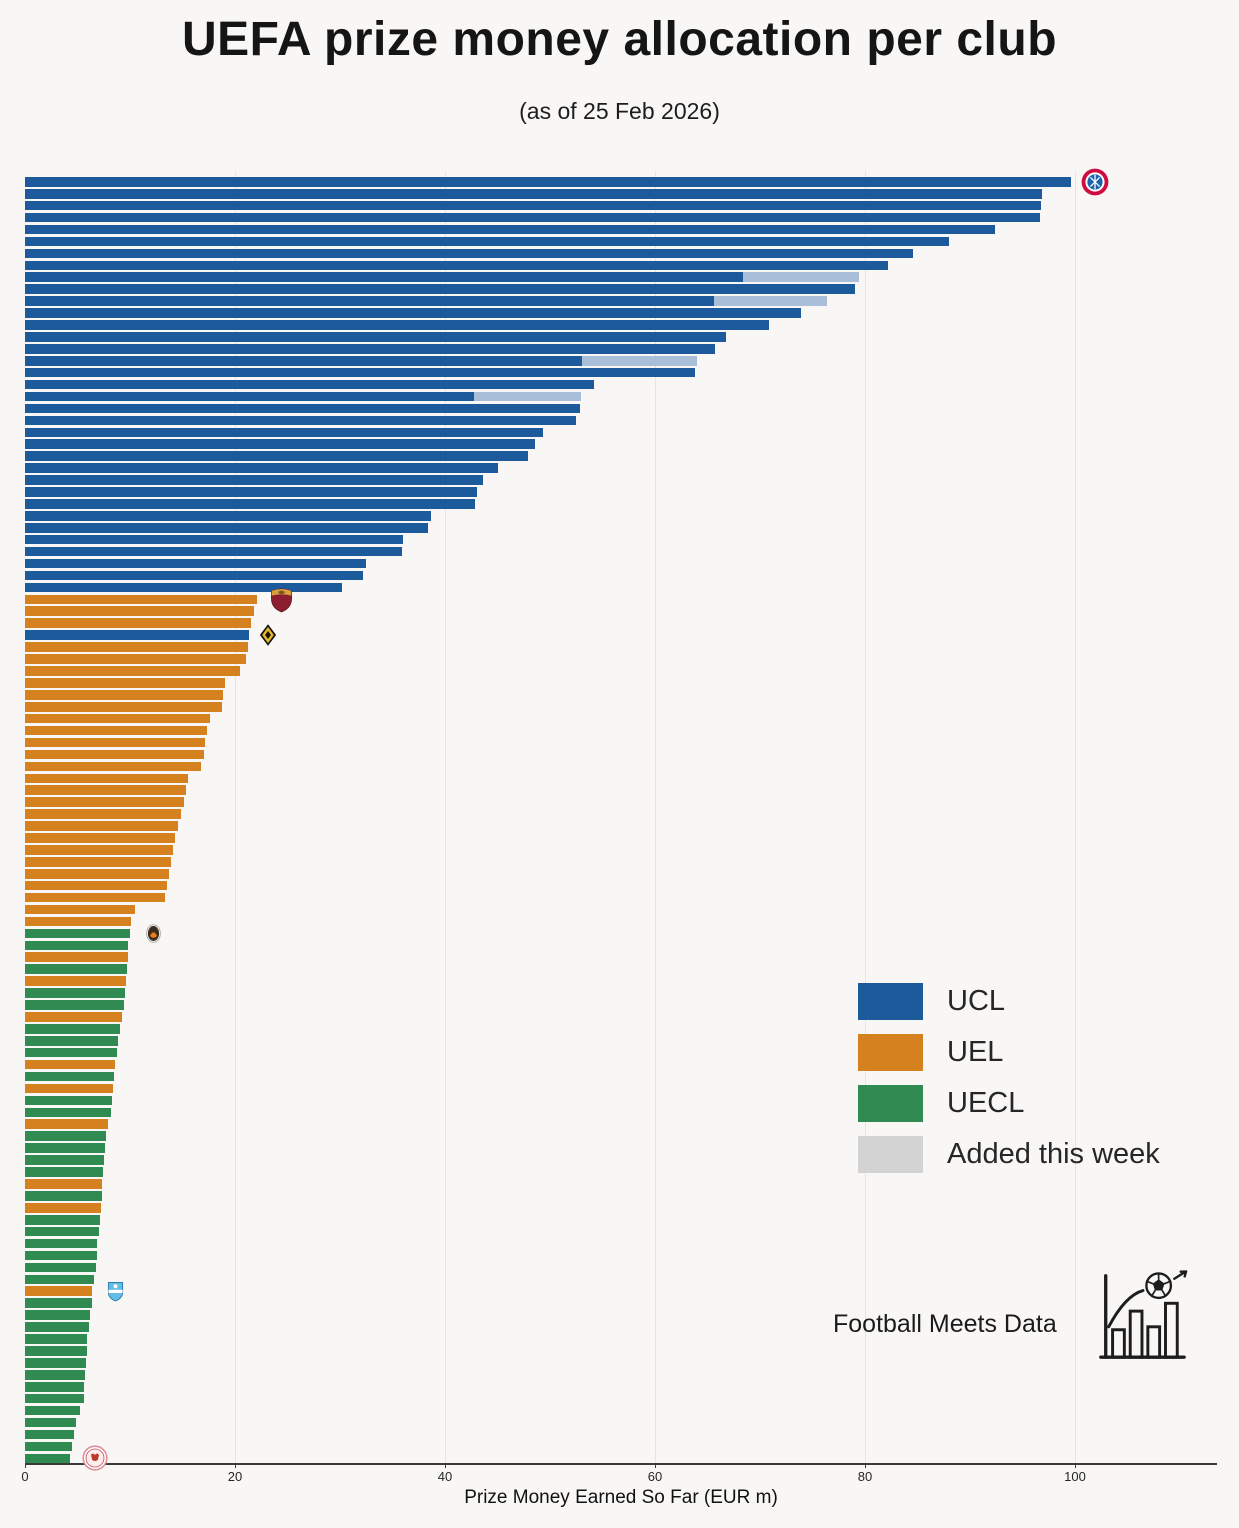 This screenshot has height=1528, width=1239. What do you see at coordinates (890, 1052) in the screenshot?
I see `legend-swatch-uel` at bounding box center [890, 1052].